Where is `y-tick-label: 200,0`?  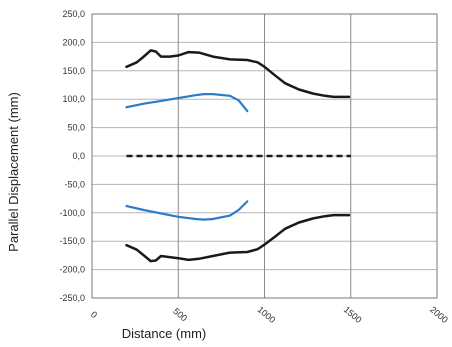 y-tick-label: 200,0 is located at coordinates (73, 42).